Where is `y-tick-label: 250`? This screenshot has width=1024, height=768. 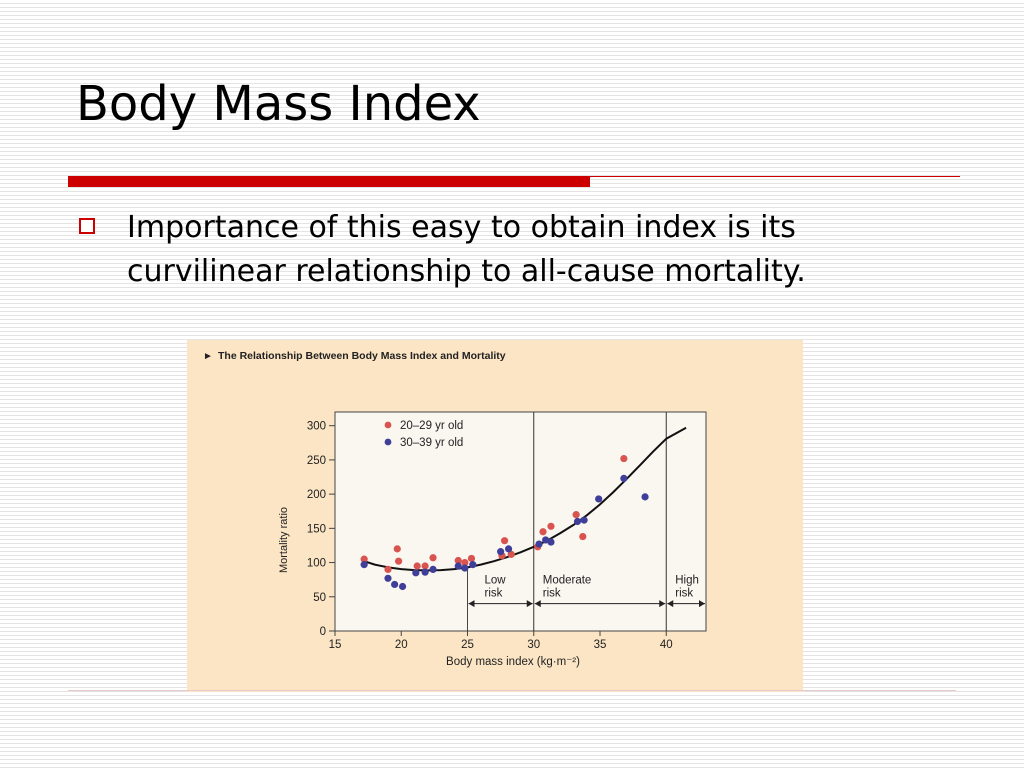
y-tick-label: 250 is located at coordinates (316, 461).